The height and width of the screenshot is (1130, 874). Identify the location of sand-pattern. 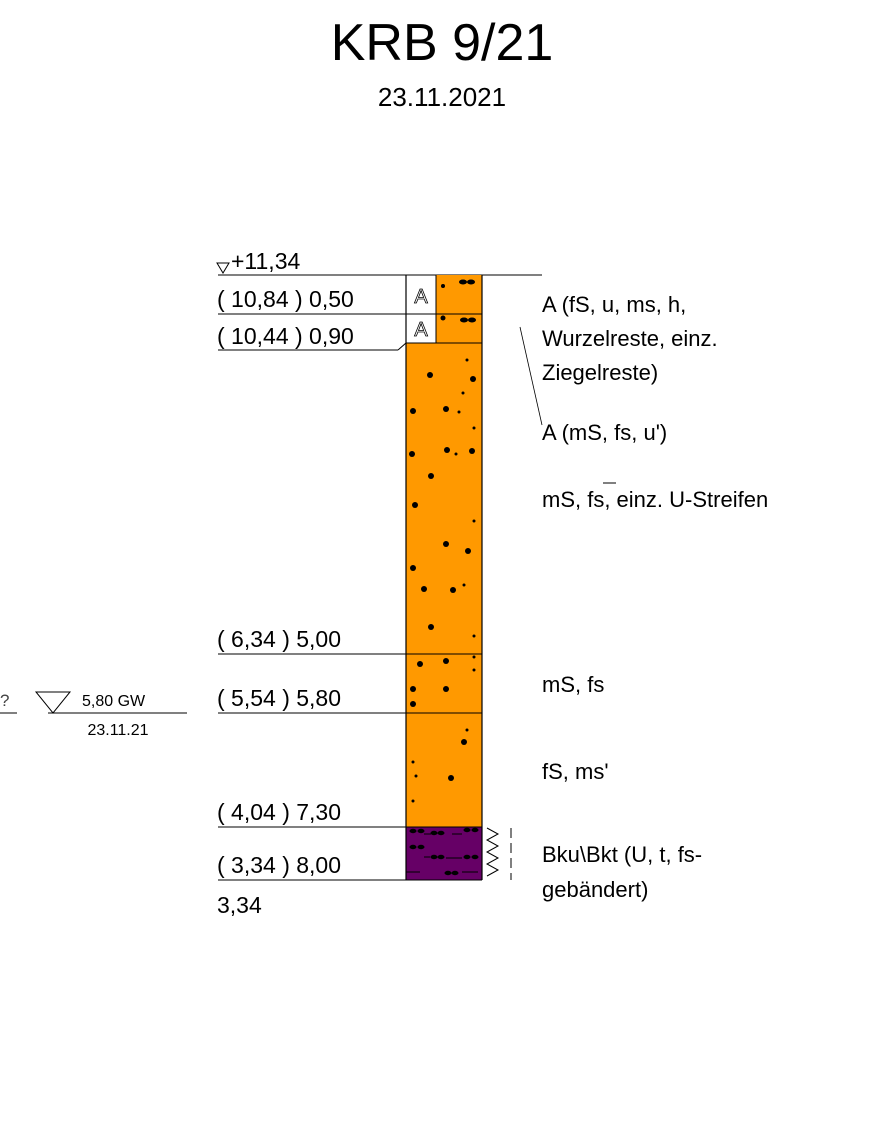
(442, 543).